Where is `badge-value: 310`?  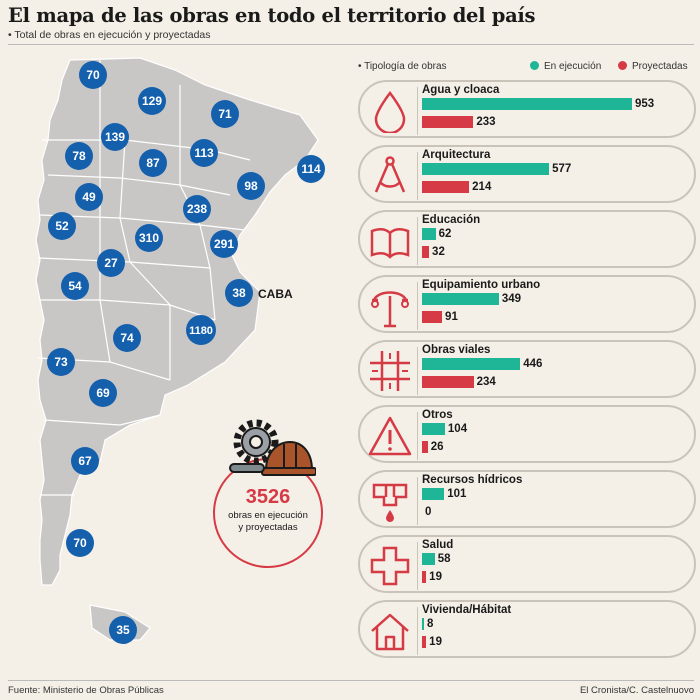
badge-value: 310 is located at coordinates (149, 238).